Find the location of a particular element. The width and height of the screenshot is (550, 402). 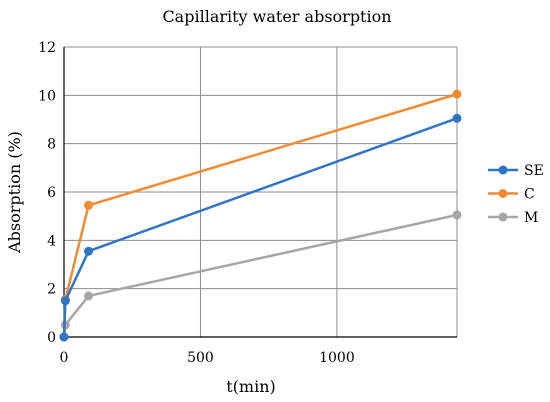

legend-label-se: SE is located at coordinates (534, 171).